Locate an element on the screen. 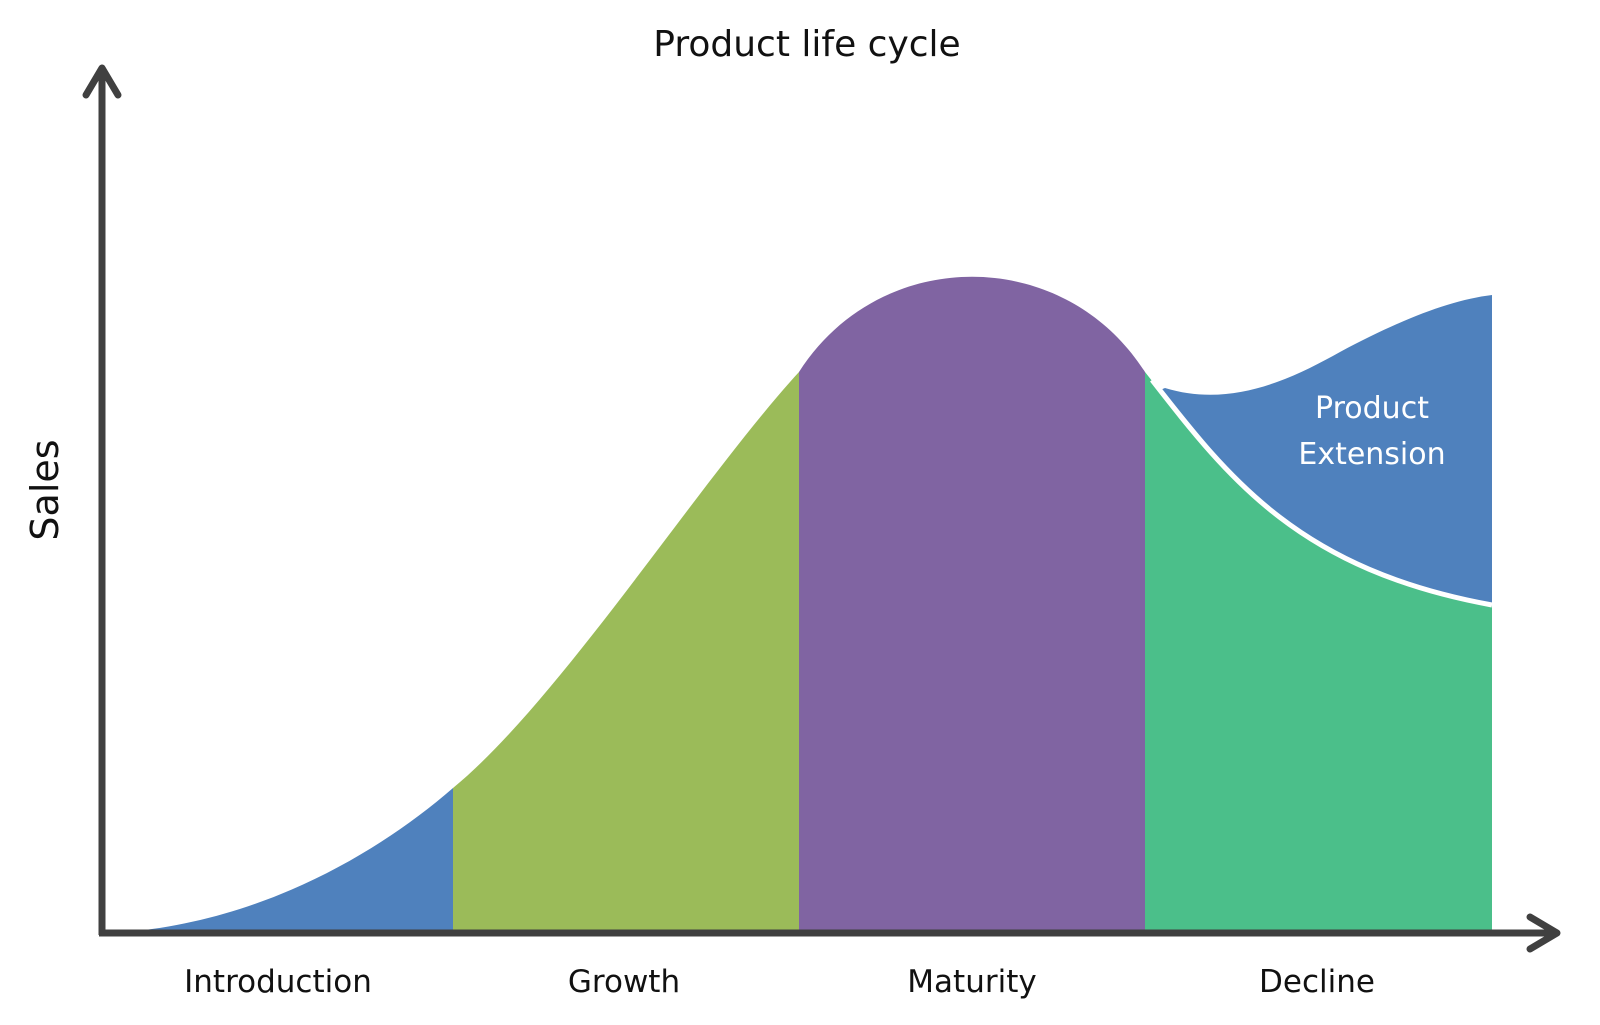  extension-label-line1: Product is located at coordinates (1372, 408).